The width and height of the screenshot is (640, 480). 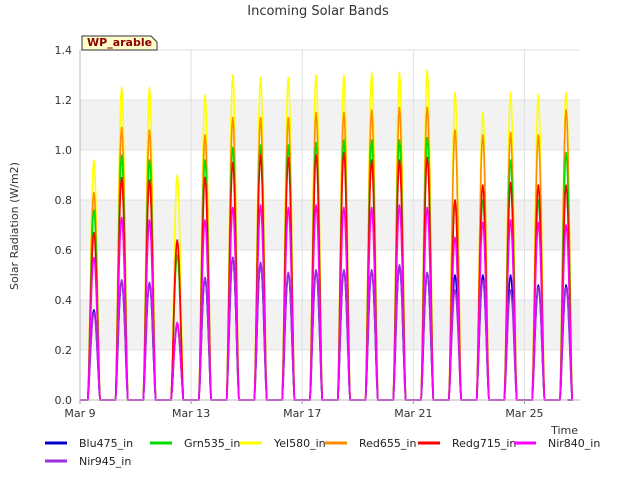 I want to click on station-label-box: WP_arable, so click(x=119, y=43).